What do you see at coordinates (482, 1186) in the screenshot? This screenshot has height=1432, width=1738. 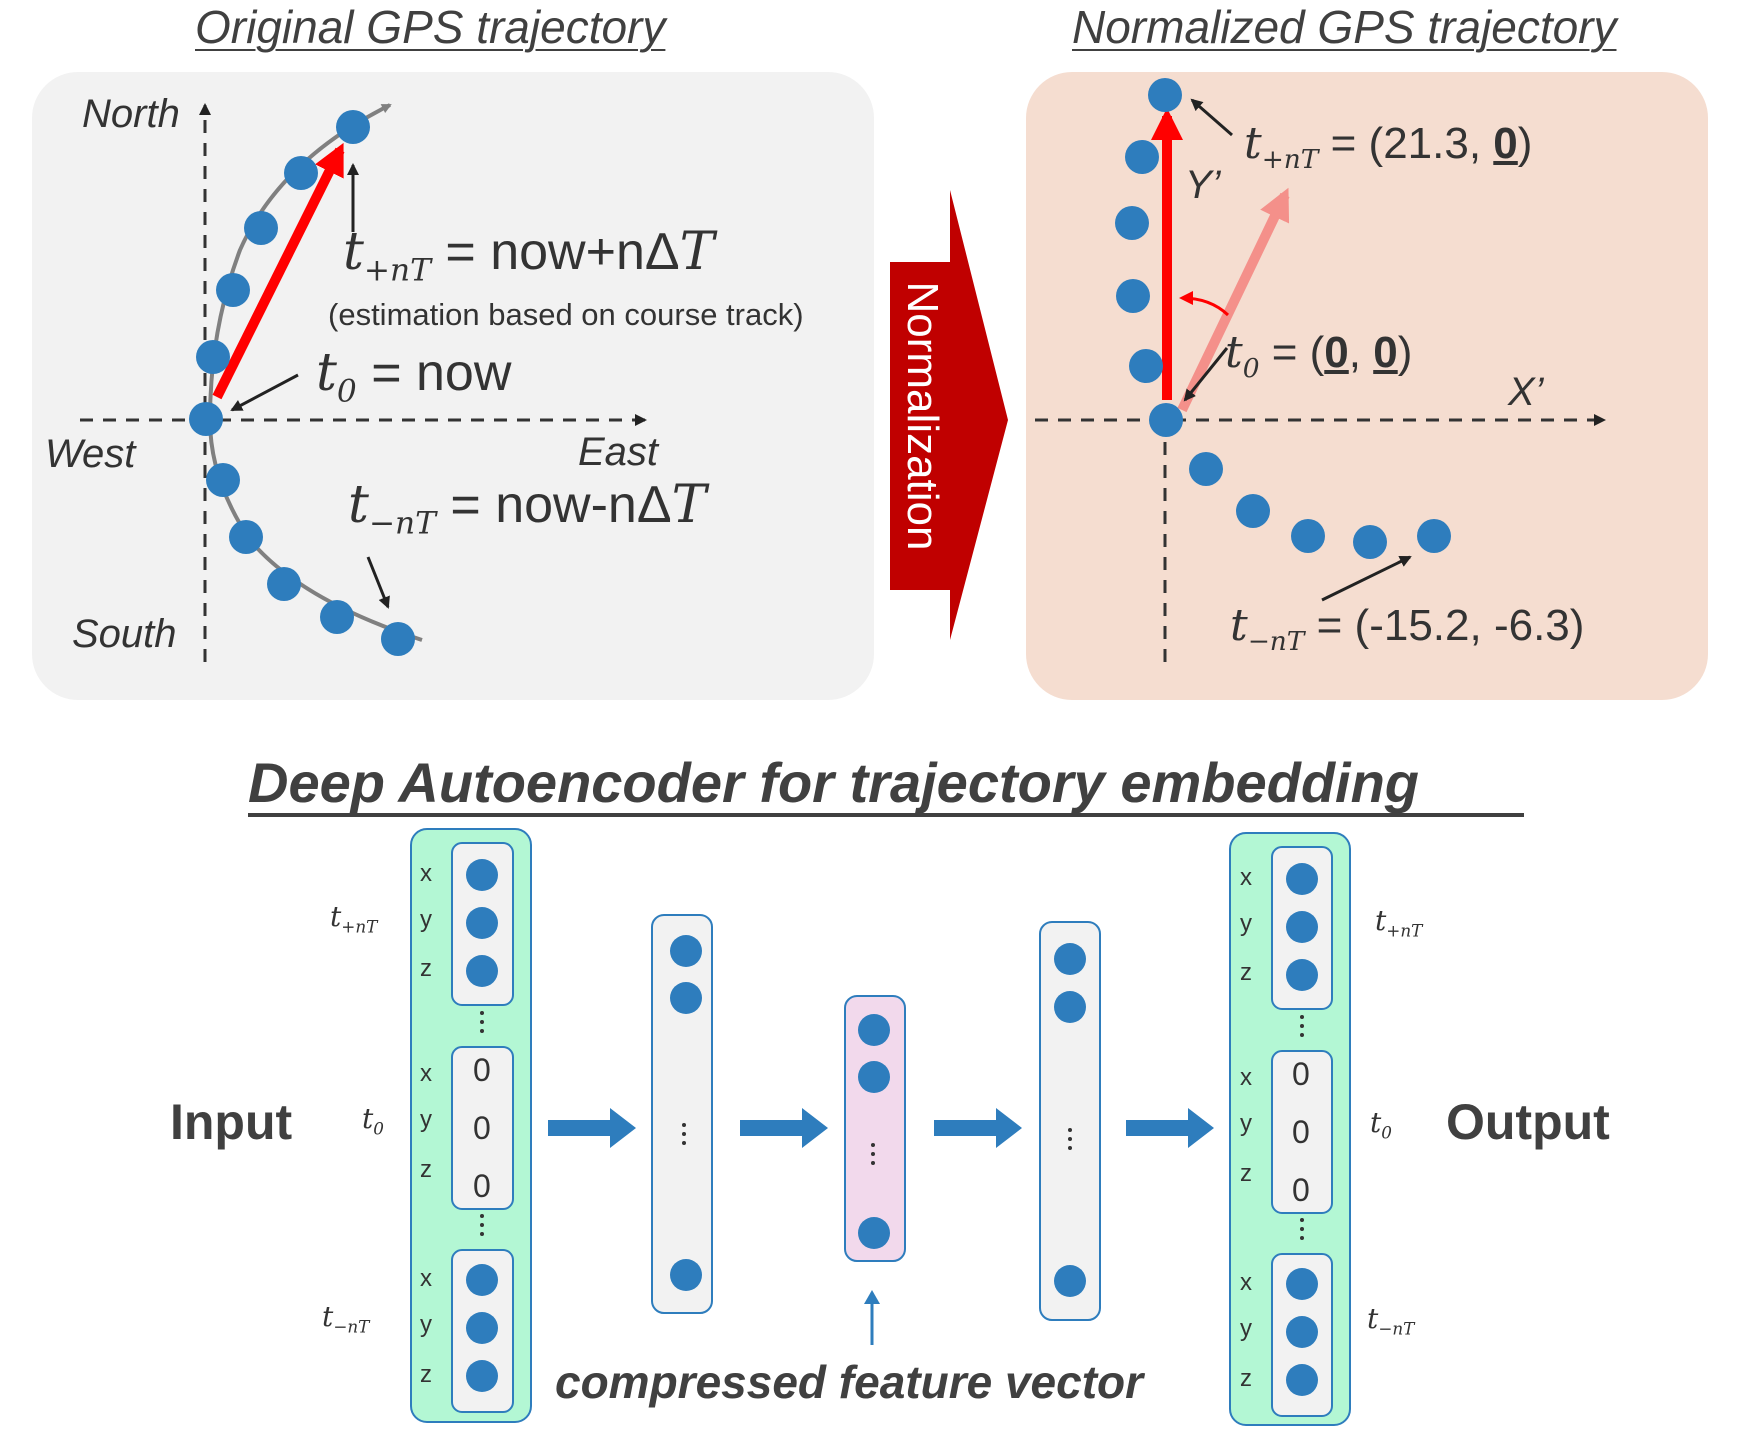 I see `input-zero-z: 0` at bounding box center [482, 1186].